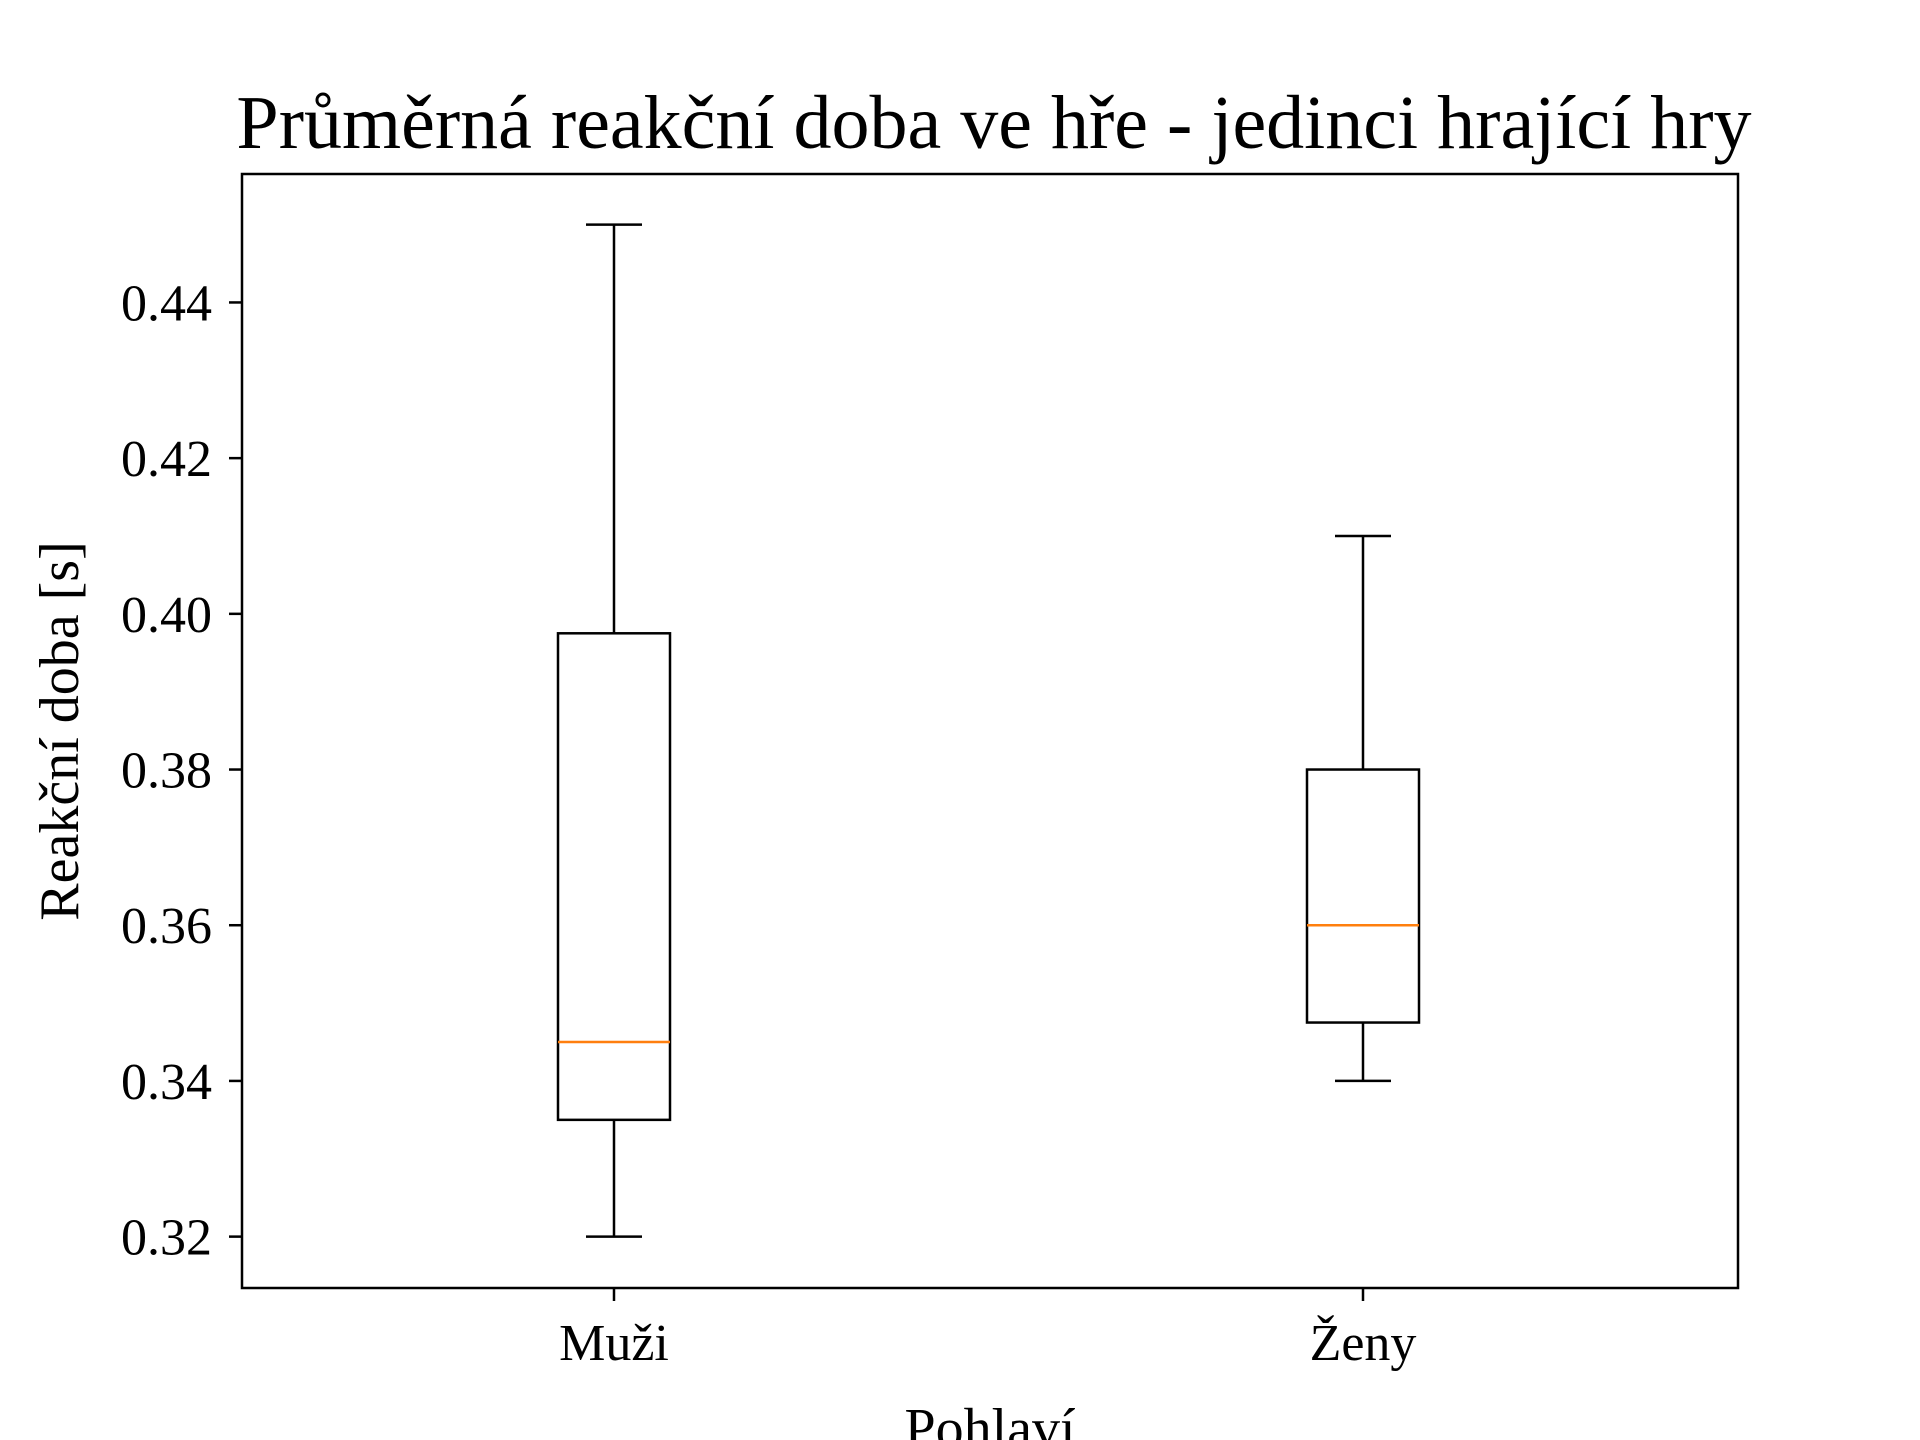 The width and height of the screenshot is (1920, 1440). Describe the element at coordinates (166, 303) in the screenshot. I see `y-tick-label: 0.44` at that location.